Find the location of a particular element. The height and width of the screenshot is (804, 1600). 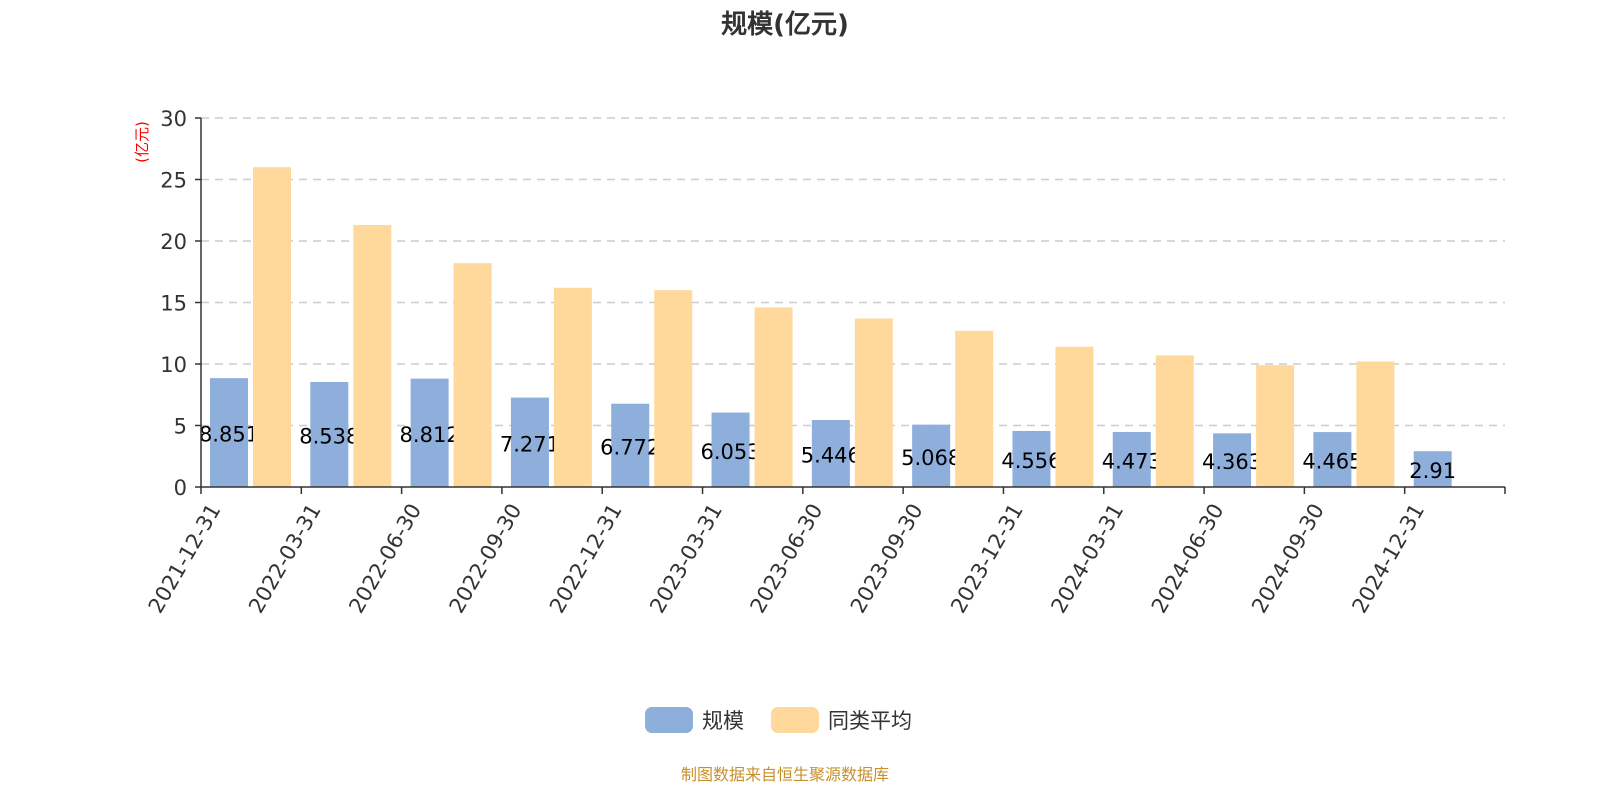

x-tick-label: 2023-12-31 is located at coordinates (987, 559).